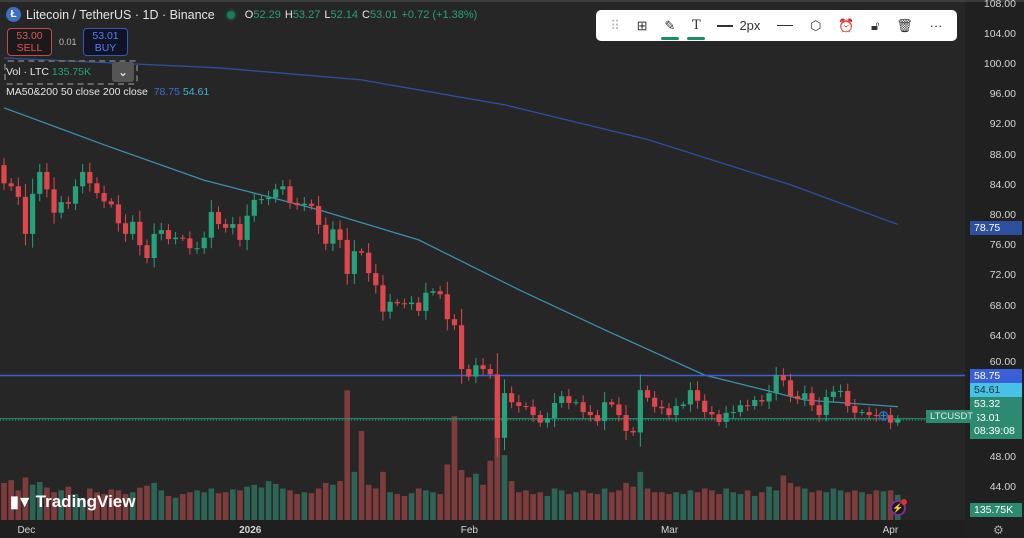  Describe the element at coordinates (642, 25) in the screenshot. I see `templates-icon: ⊞` at that location.